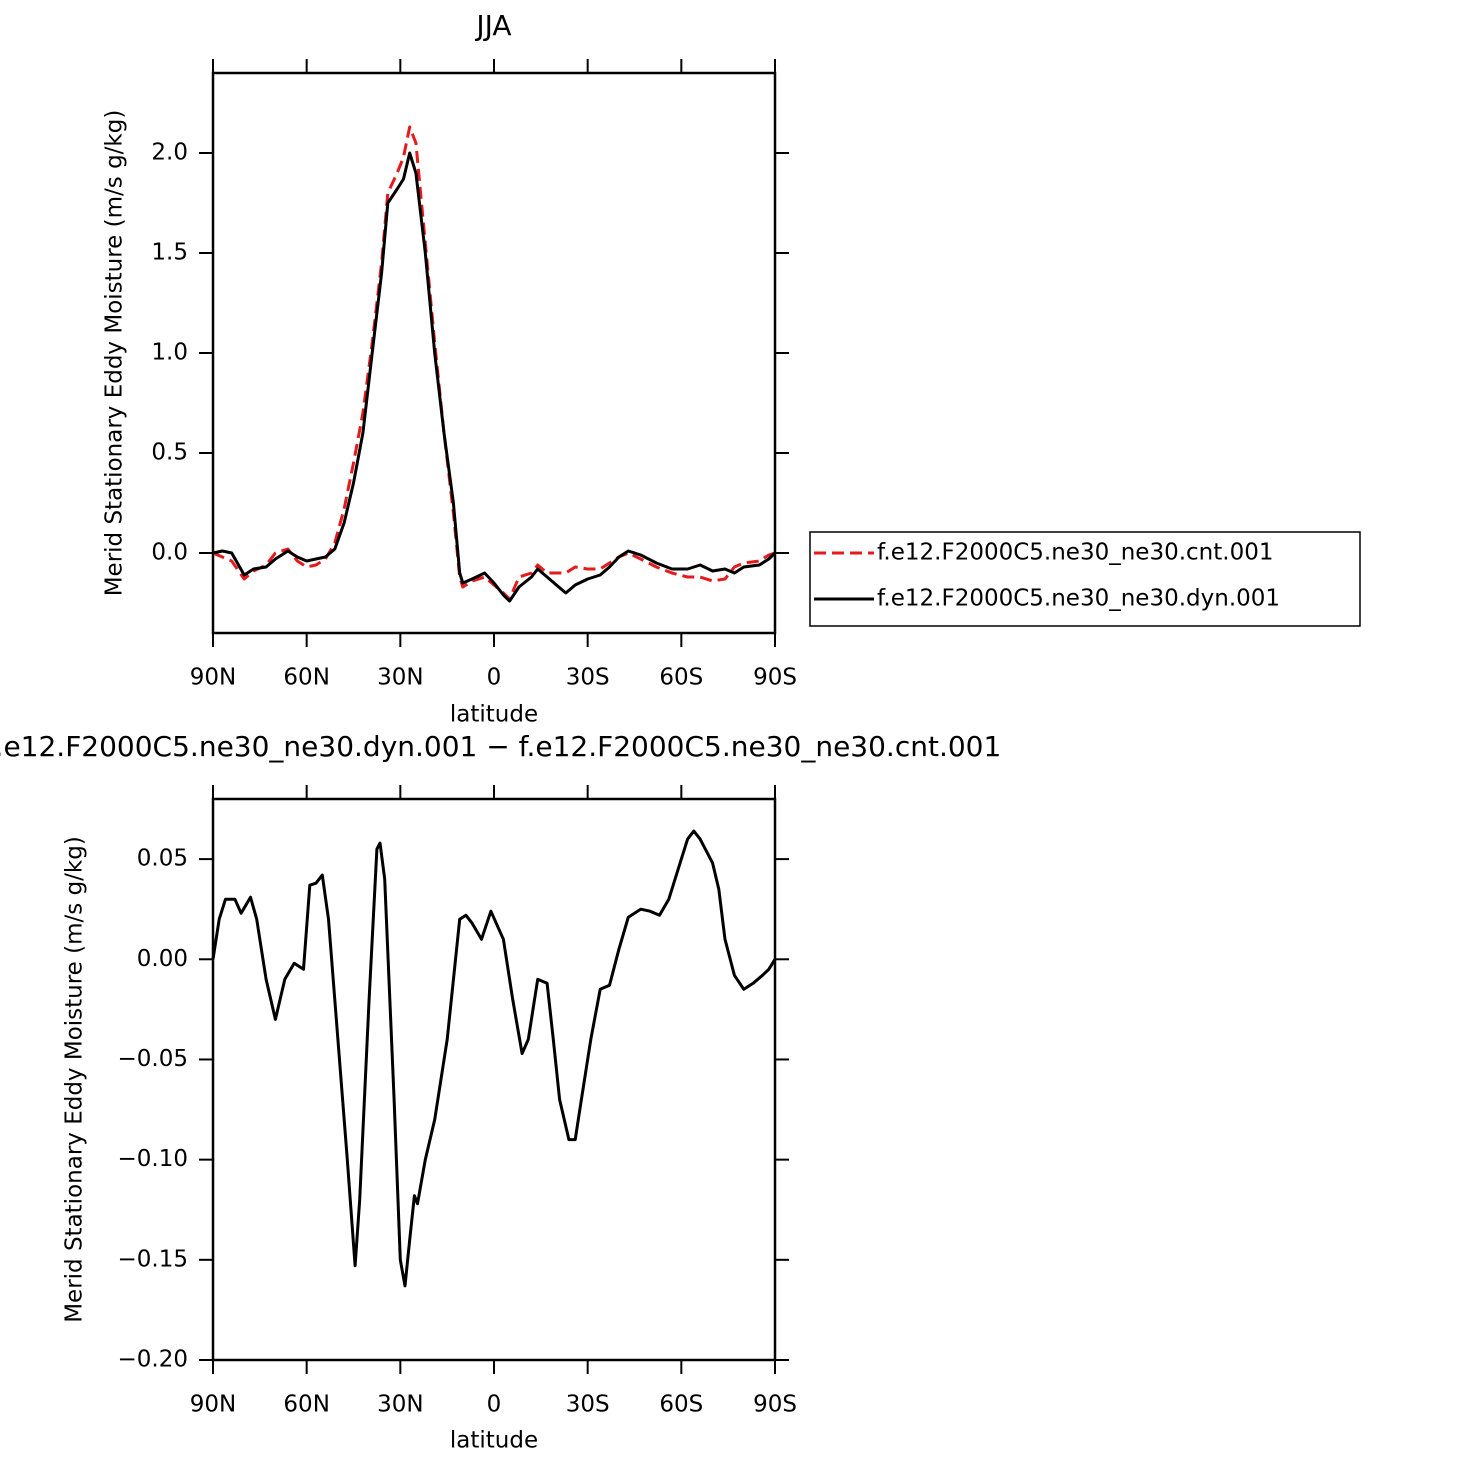 The image size is (1461, 1463). I want to click on y-tick-label: −0.15, so click(153, 1259).